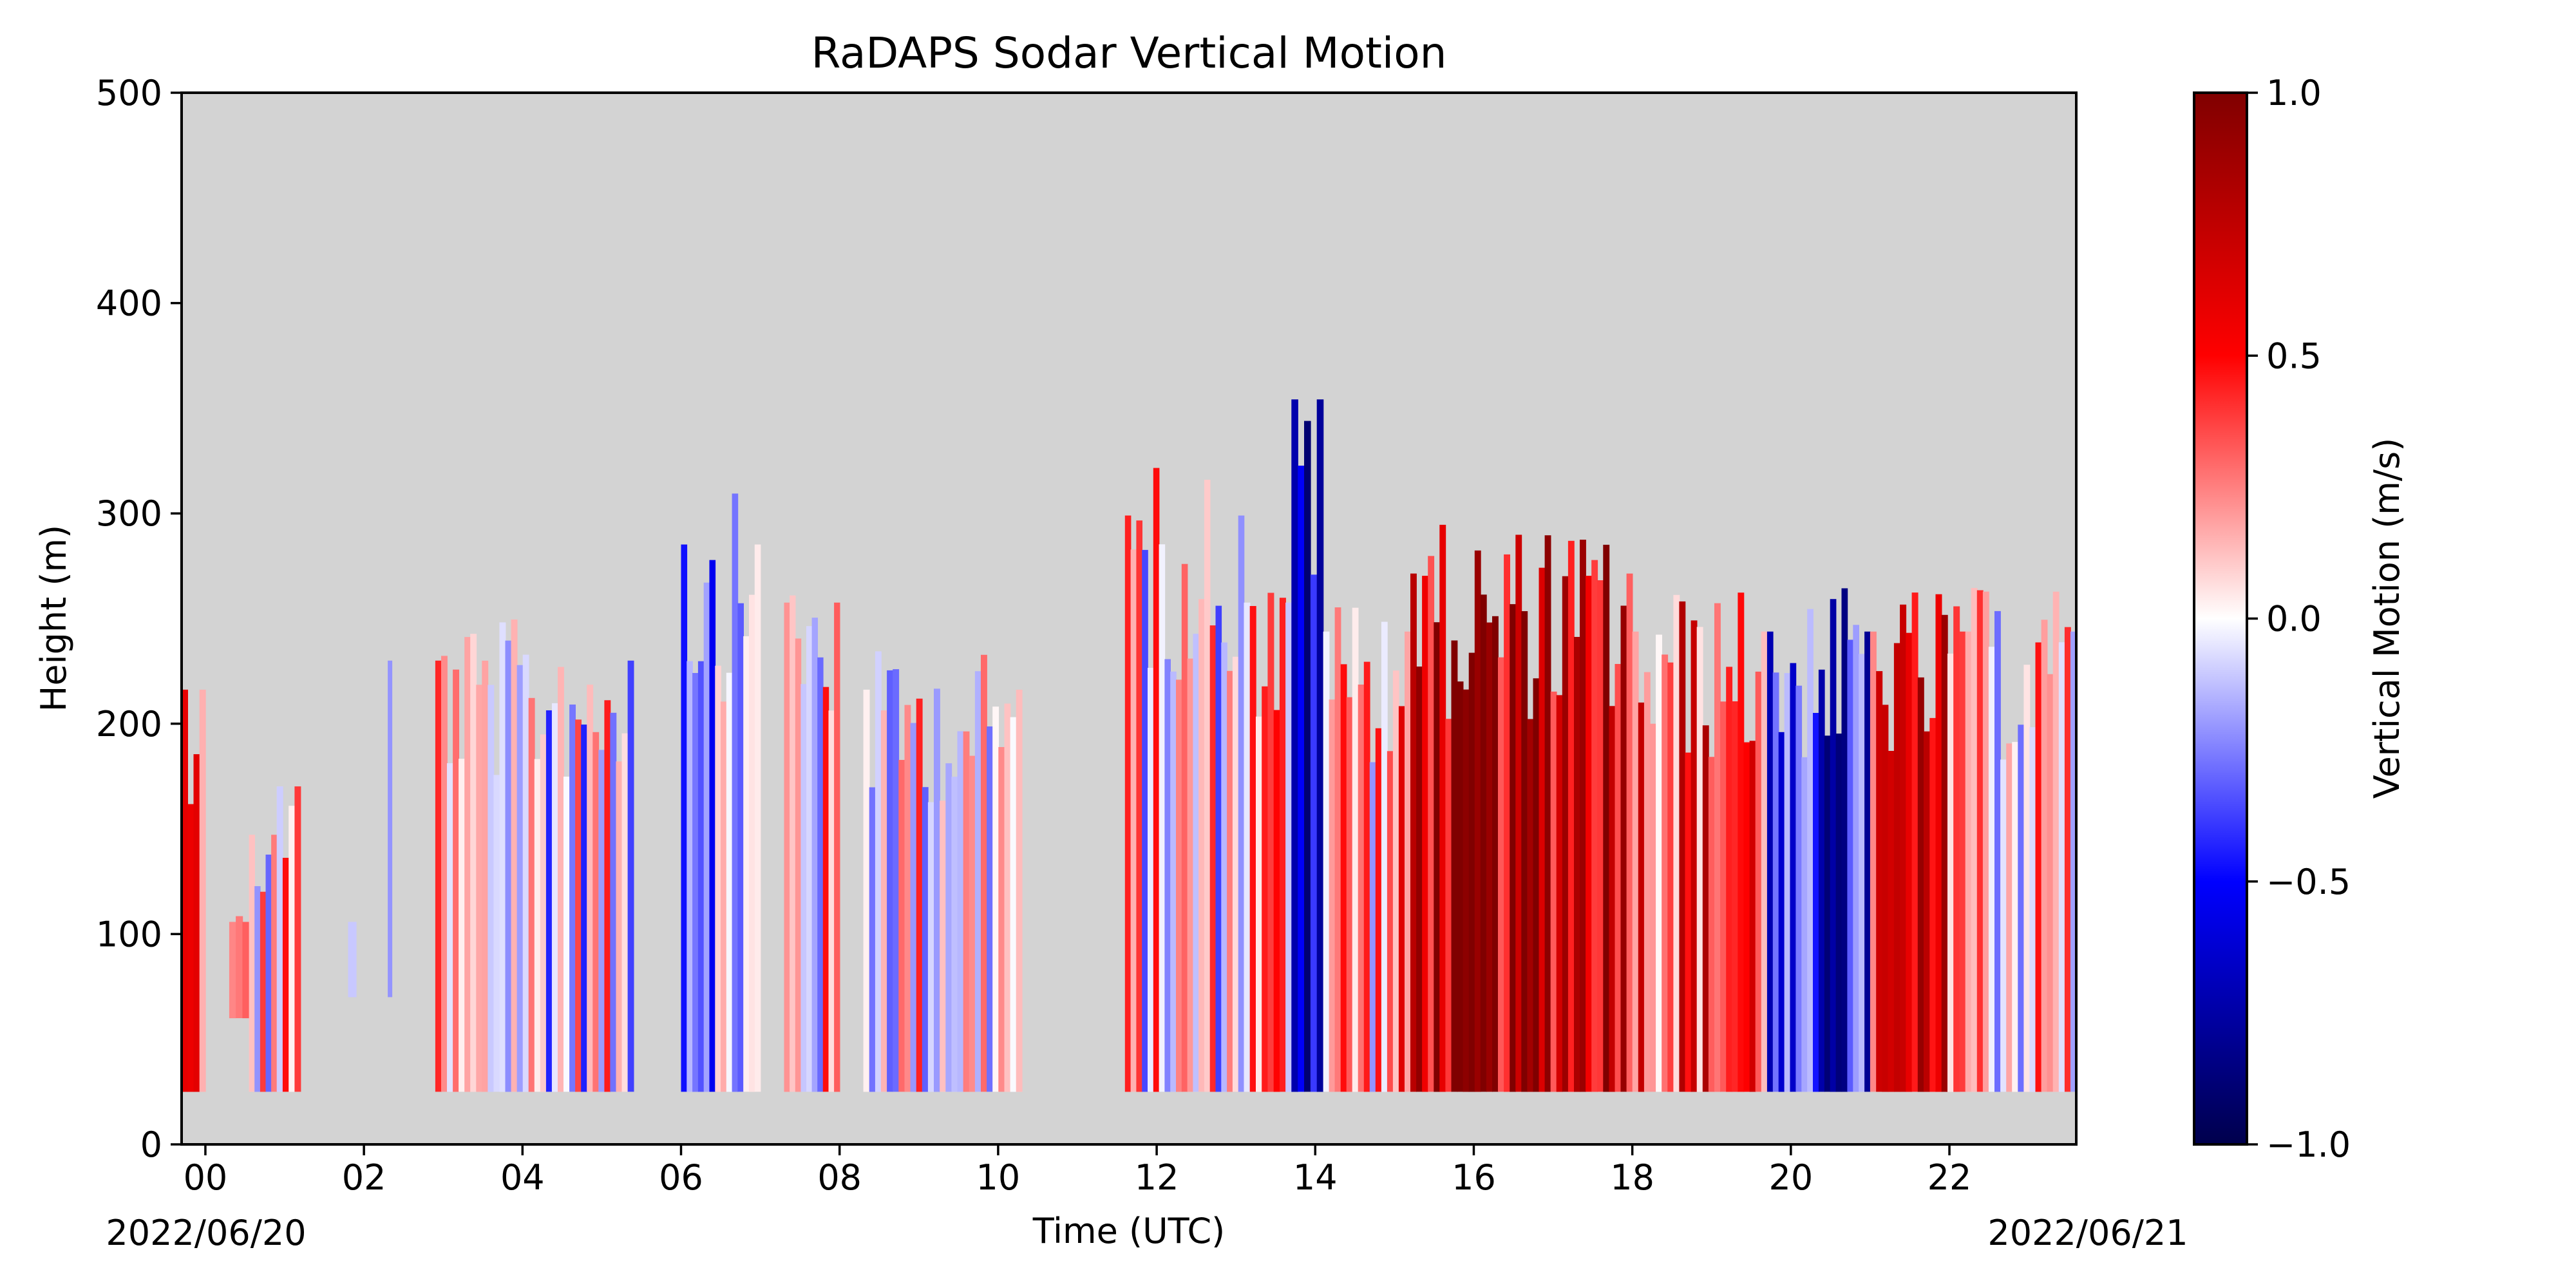  Describe the element at coordinates (1632, 1177) in the screenshot. I see `x-tick-label: 18` at that location.